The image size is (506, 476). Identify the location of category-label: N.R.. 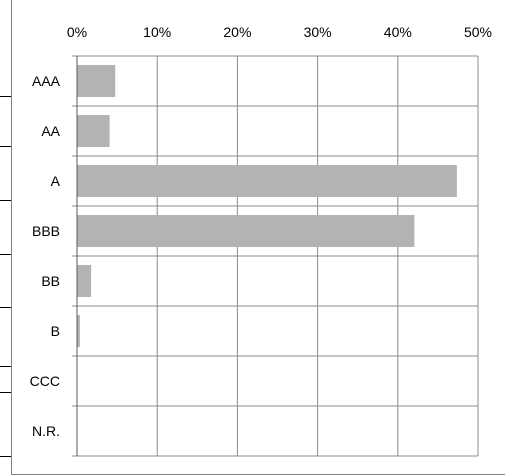
(46, 431).